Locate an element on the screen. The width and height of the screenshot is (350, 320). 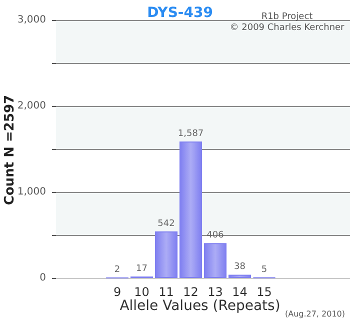
x-tick-label: 11 is located at coordinates (166, 292).